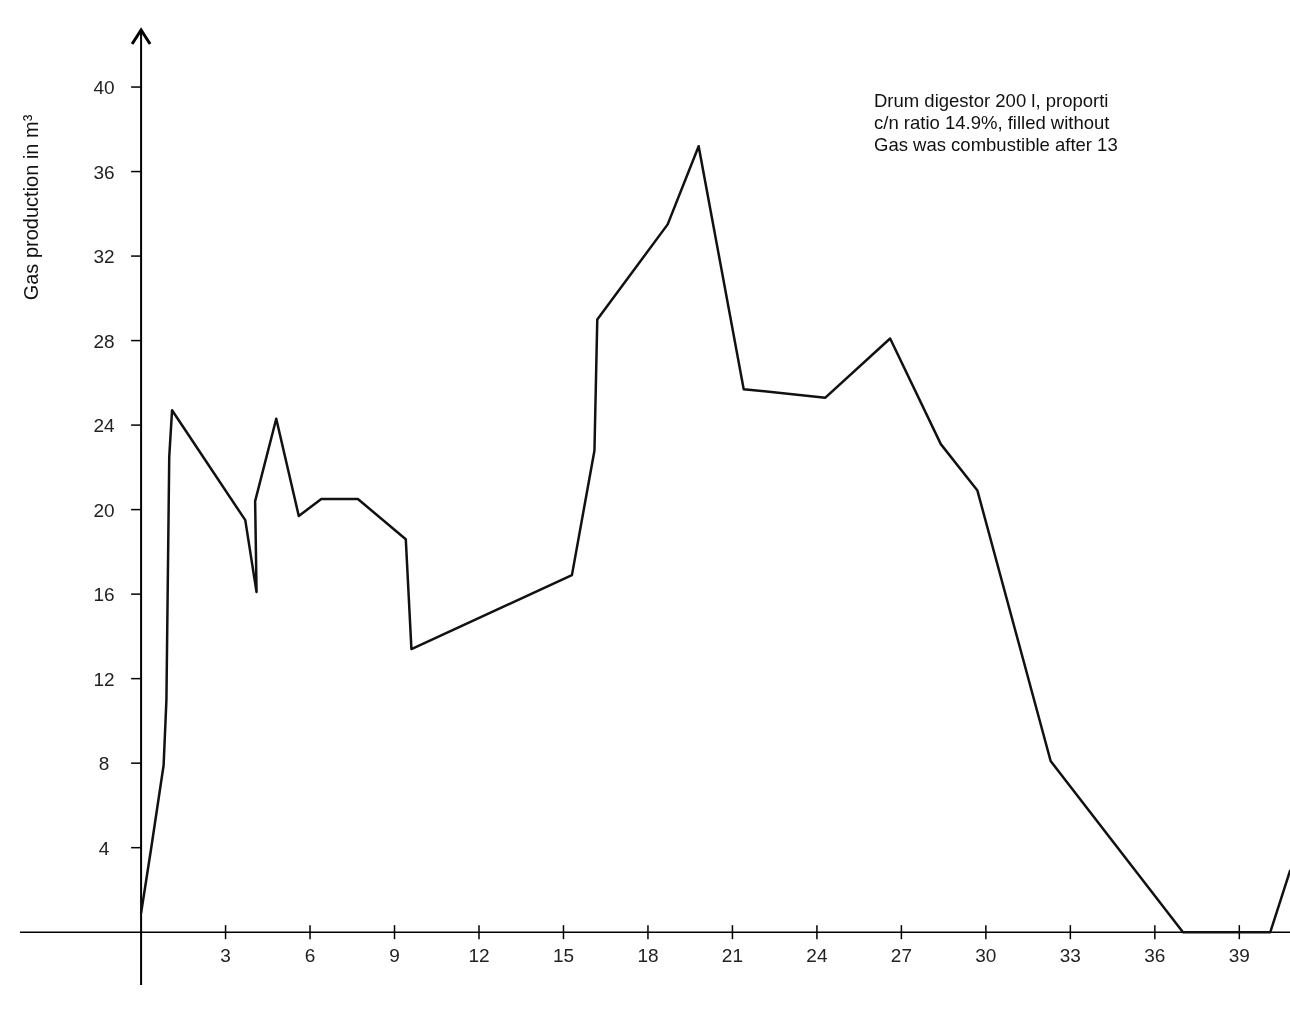 Image resolution: width=1290 pixels, height=1030 pixels. Describe the element at coordinates (1239, 956) in the screenshot. I see `x-tick-label: 39` at that location.